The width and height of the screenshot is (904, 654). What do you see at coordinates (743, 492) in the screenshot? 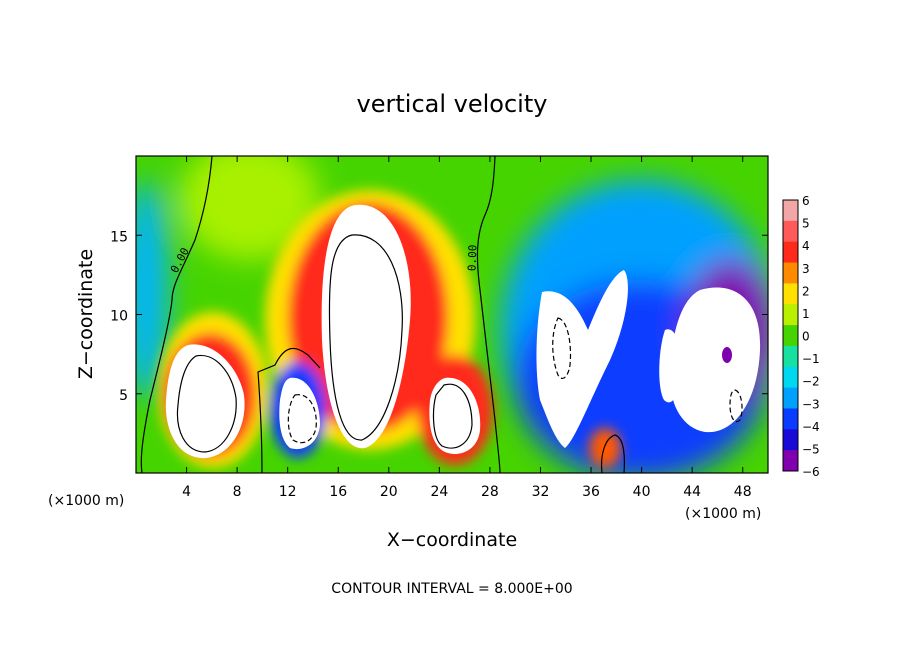
I see `x-tick-label: 48` at bounding box center [743, 492].